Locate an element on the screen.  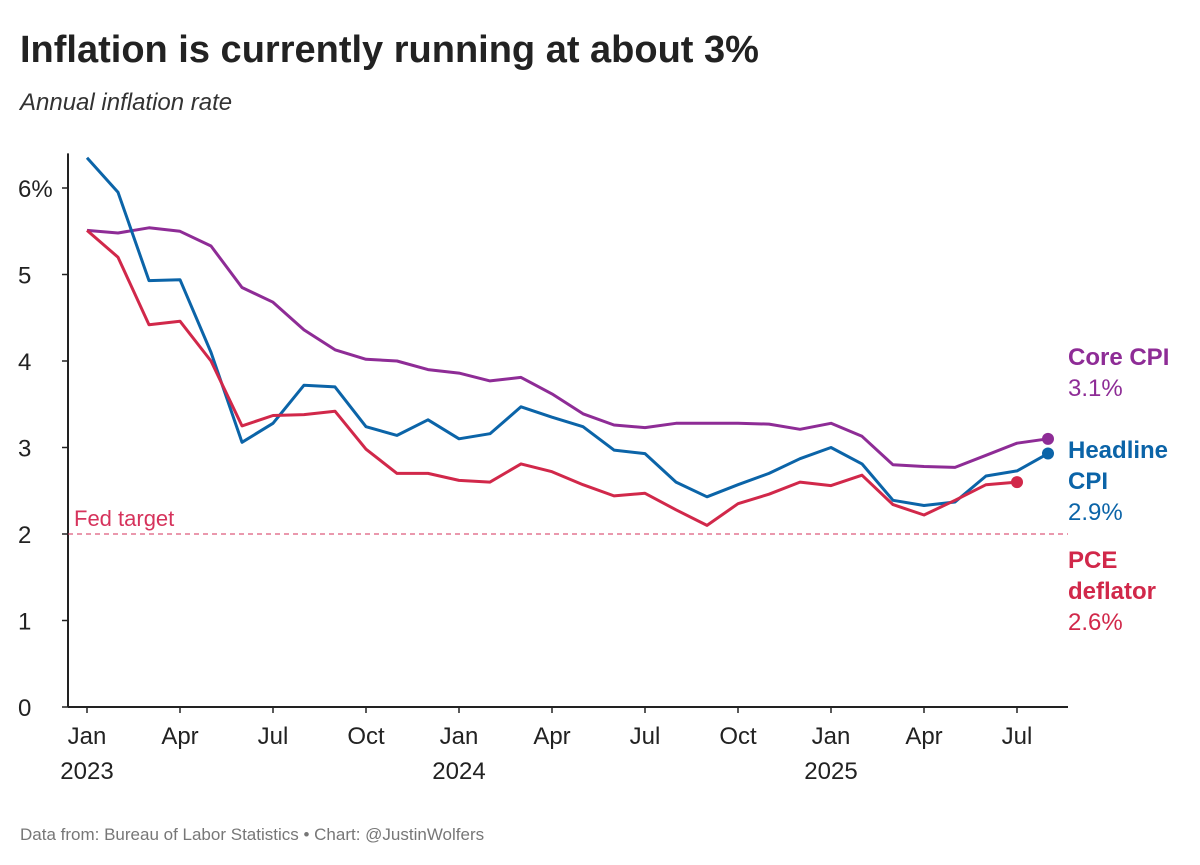
x-tick-year: 2023 is located at coordinates (86, 771).